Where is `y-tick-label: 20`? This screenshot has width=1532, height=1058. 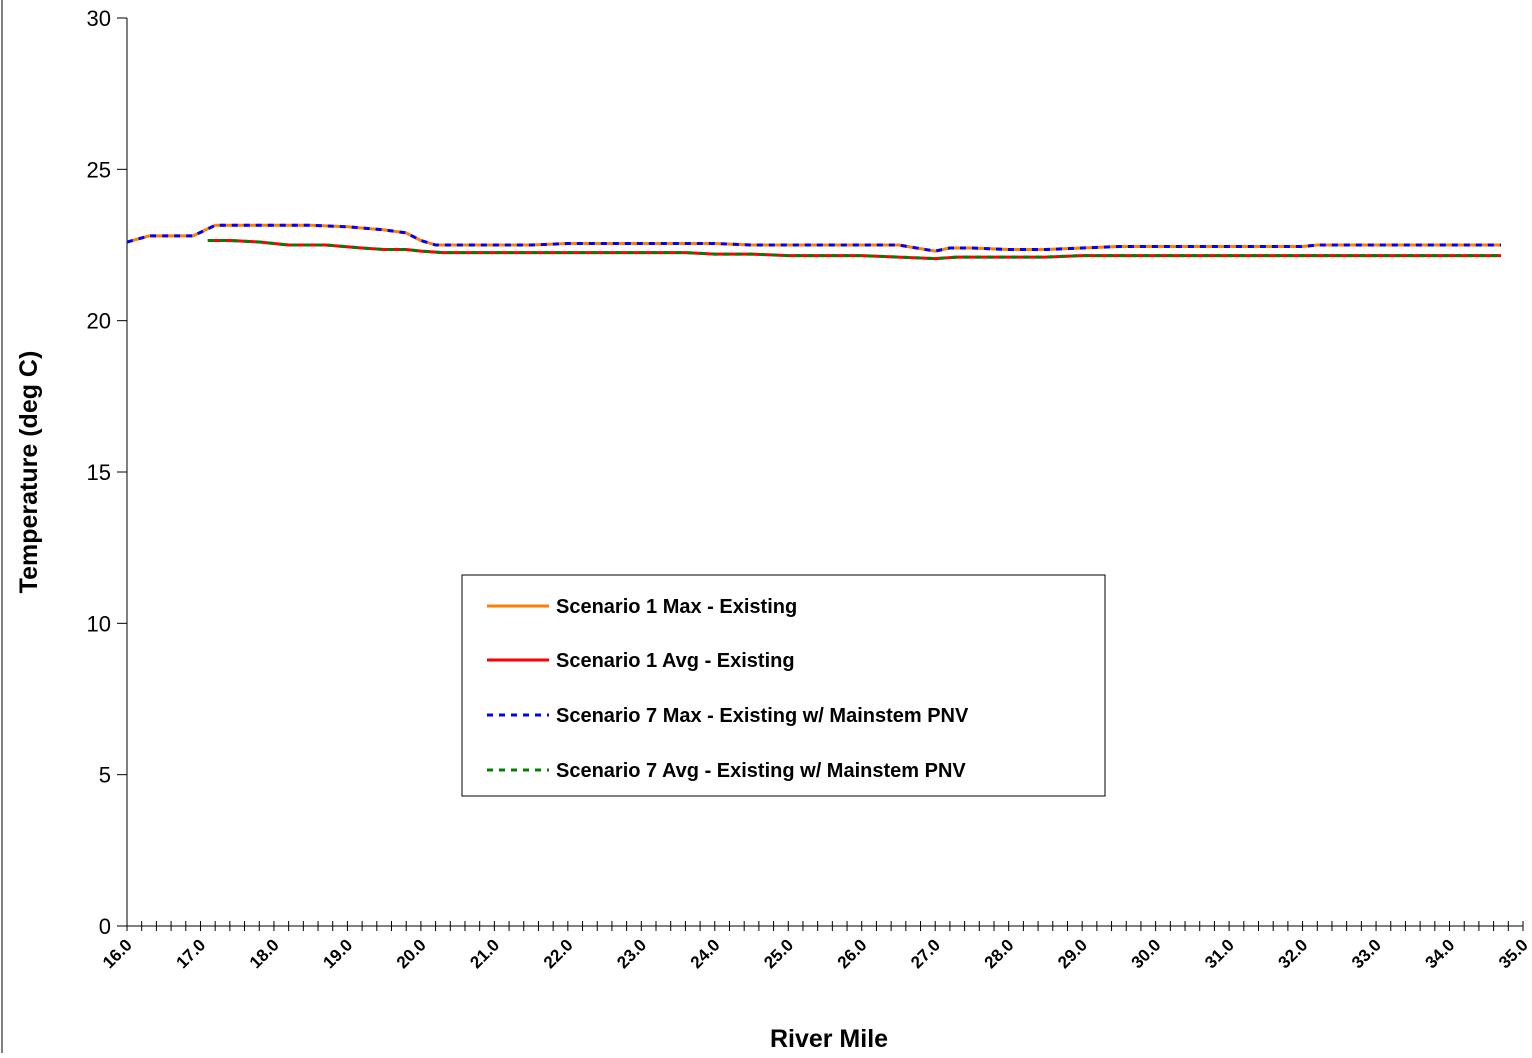 y-tick-label: 20 is located at coordinates (99, 321).